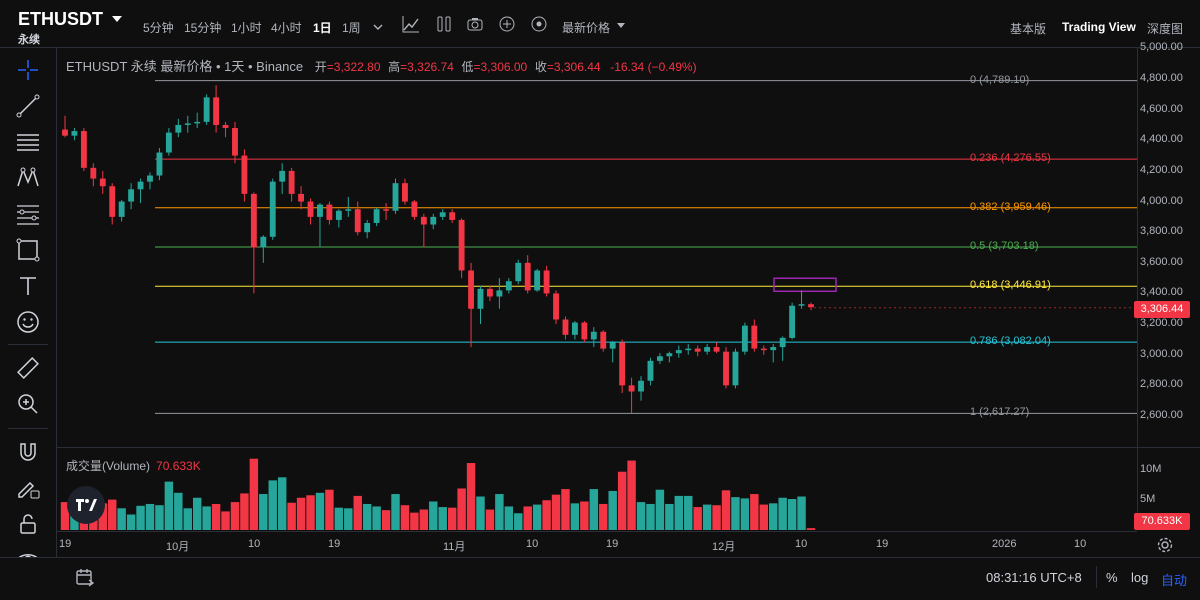 The height and width of the screenshot is (600, 1200). What do you see at coordinates (621, 25) in the screenshot?
I see `price-type-dropdown-icon` at bounding box center [621, 25].